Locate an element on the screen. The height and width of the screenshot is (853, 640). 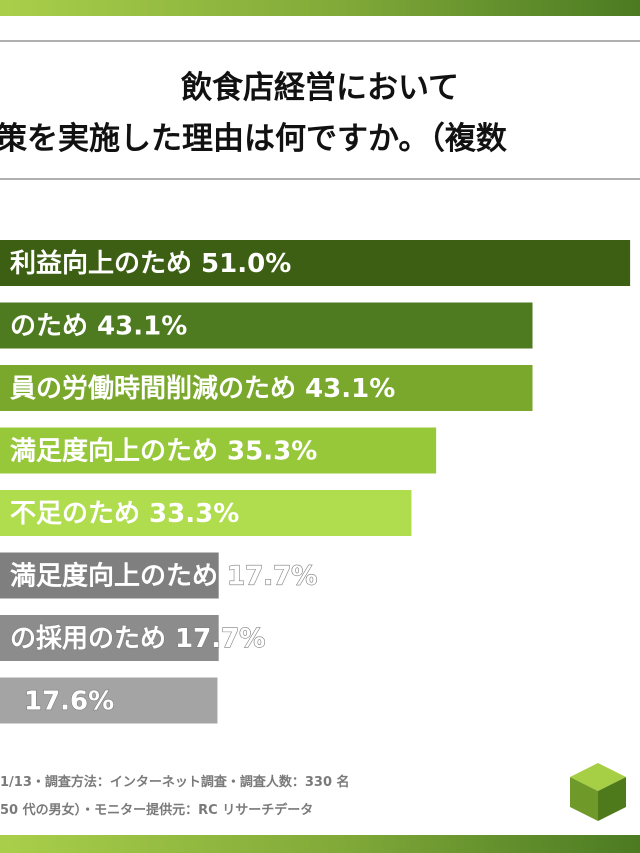
bar-label-3: 満足度向上のため 35.3% is located at coordinates (163, 451).